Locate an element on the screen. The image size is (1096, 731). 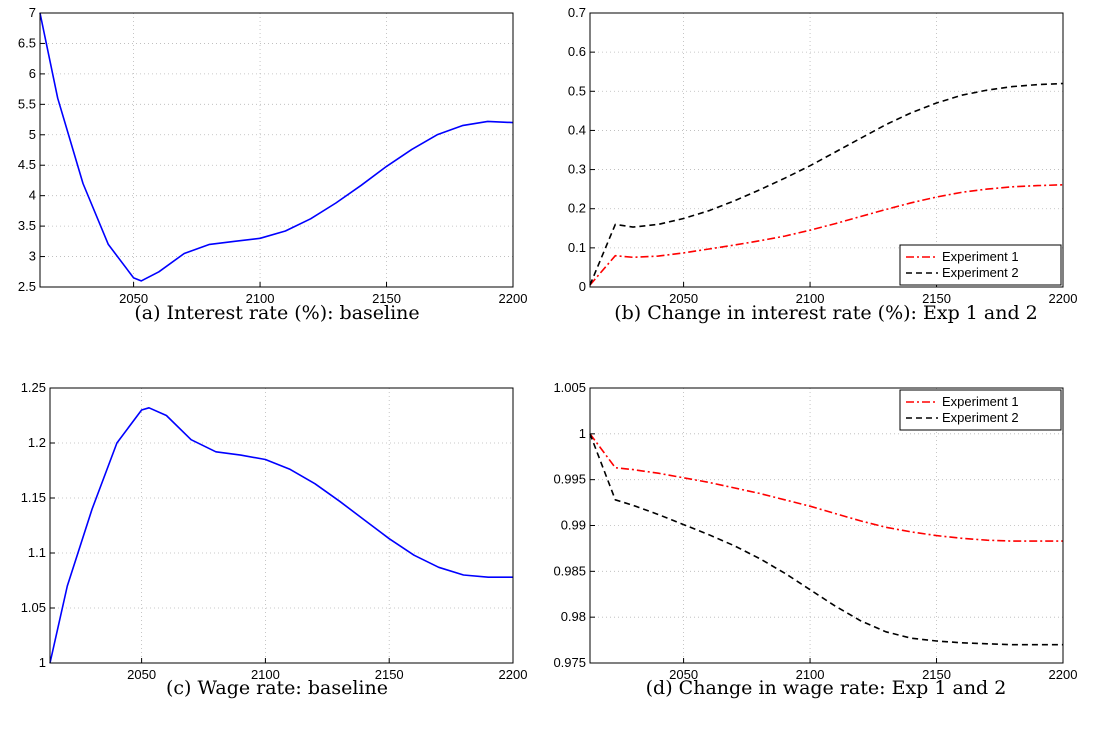
panel-caption: (c) Wage rate: baseline is located at coordinates (277, 688).